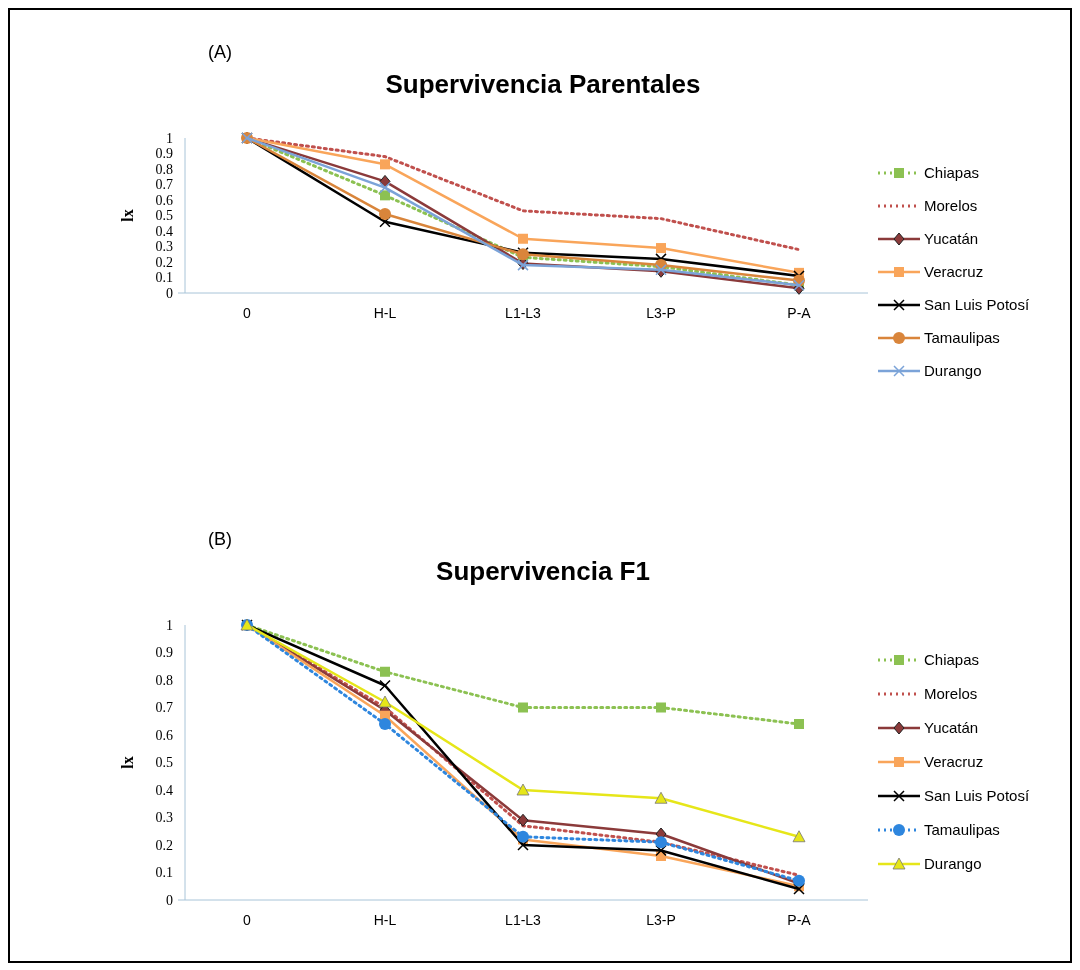  Describe the element at coordinates (543, 84) in the screenshot. I see `chart-title: Supervivencia Parentales` at that location.